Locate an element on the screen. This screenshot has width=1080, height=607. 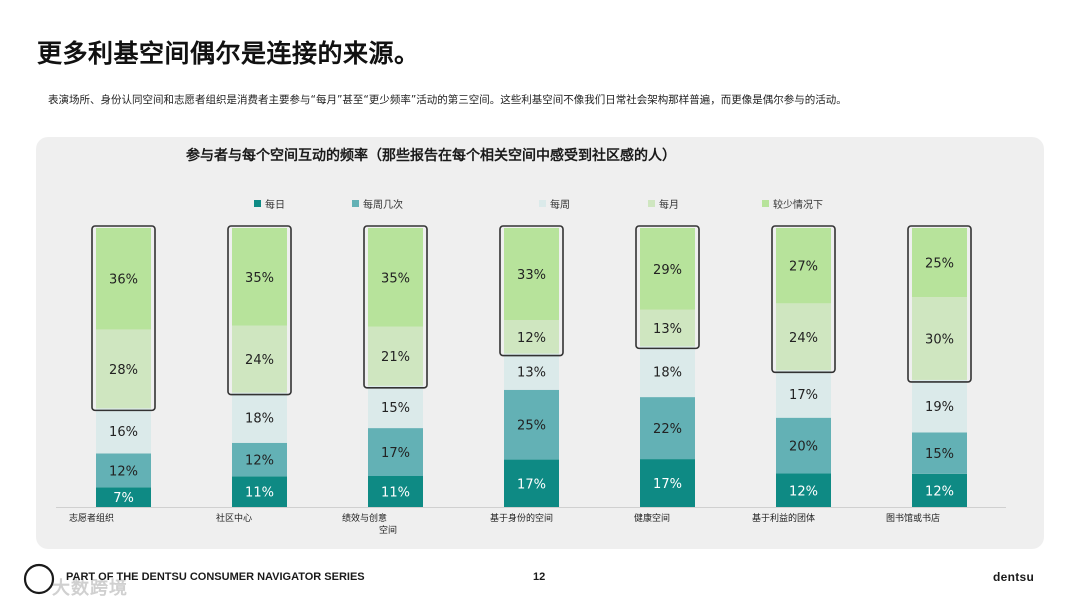
compass-logo-icon is located at coordinates (39, 579).